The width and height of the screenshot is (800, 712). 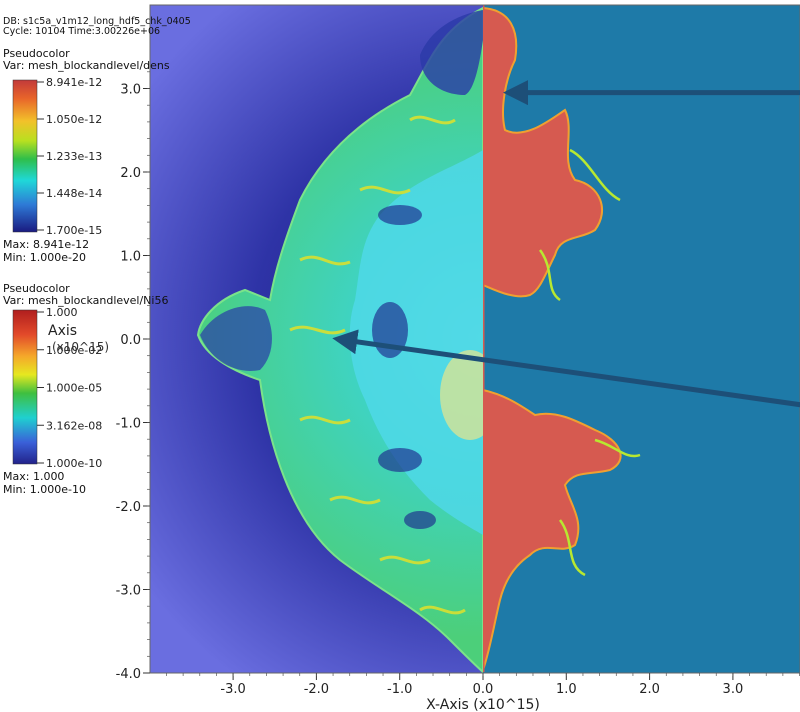 I want to click on inner-cavity, so click(x=416, y=342).